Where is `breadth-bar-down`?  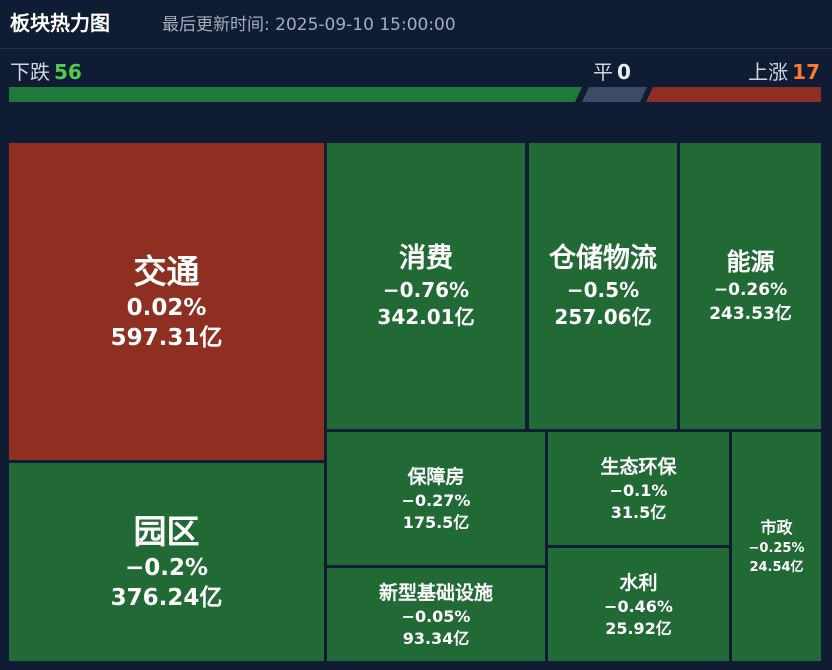
breadth-bar-down is located at coordinates (295, 94).